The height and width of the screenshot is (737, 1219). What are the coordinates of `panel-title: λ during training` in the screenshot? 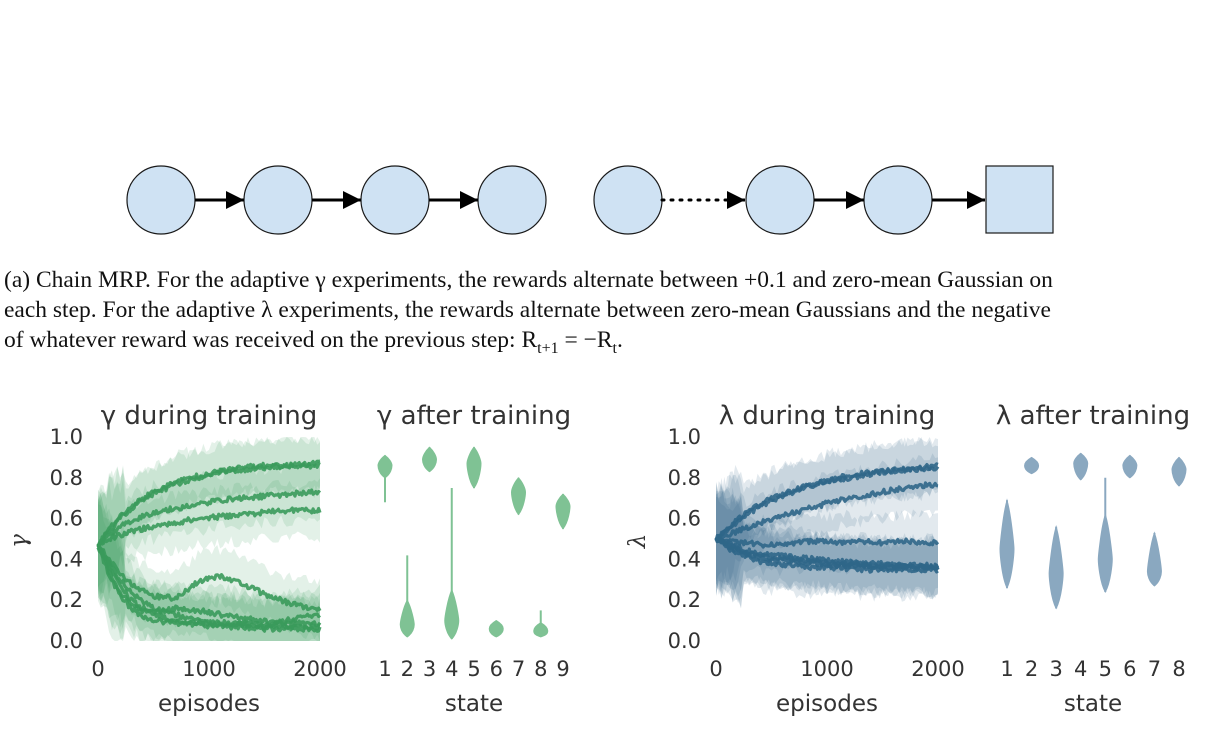 It's located at (827, 416).